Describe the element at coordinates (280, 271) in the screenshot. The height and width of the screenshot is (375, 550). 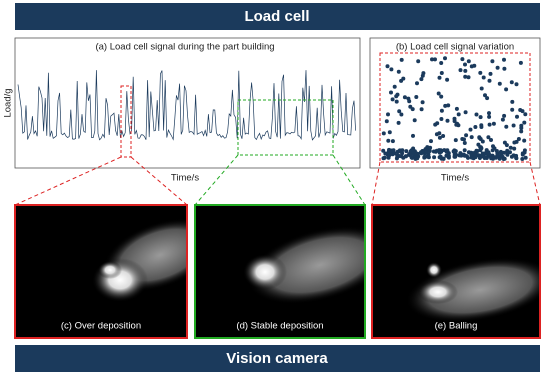
I see `image-d: (d) Stable deposition` at that location.